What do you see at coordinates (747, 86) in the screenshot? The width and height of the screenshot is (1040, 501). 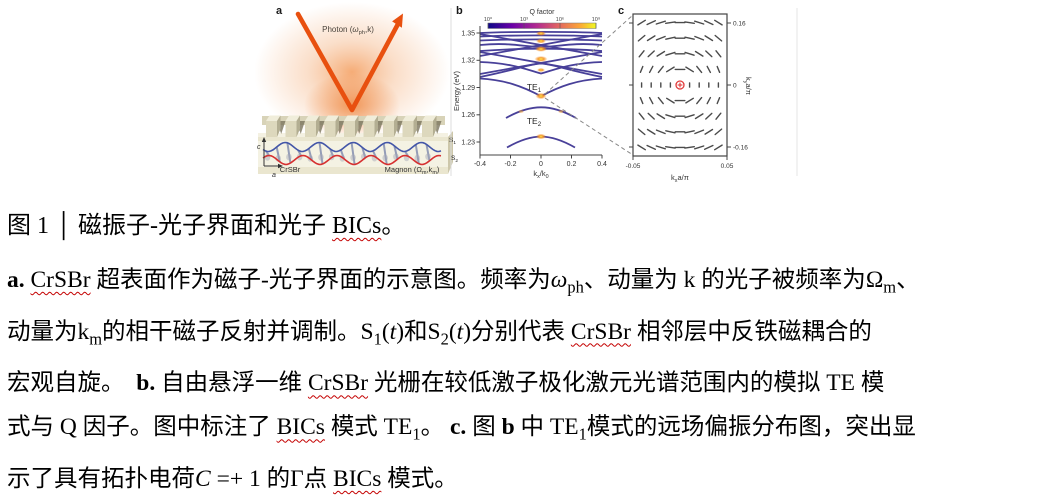 I see `panel-c-ylabel: kya/π` at bounding box center [747, 86].